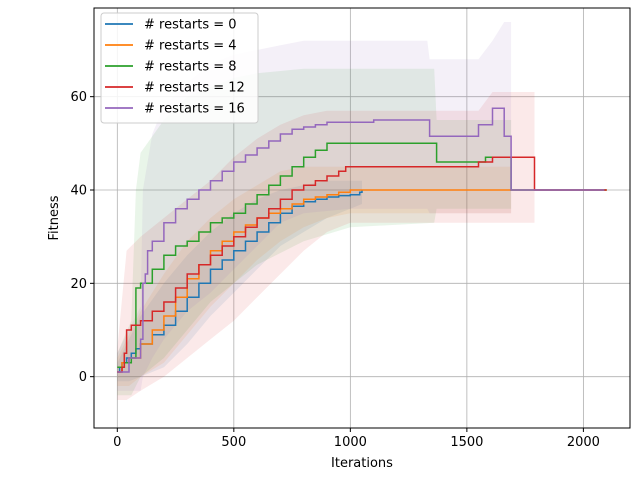  I want to click on y-tick-label: 0, so click(83, 377).